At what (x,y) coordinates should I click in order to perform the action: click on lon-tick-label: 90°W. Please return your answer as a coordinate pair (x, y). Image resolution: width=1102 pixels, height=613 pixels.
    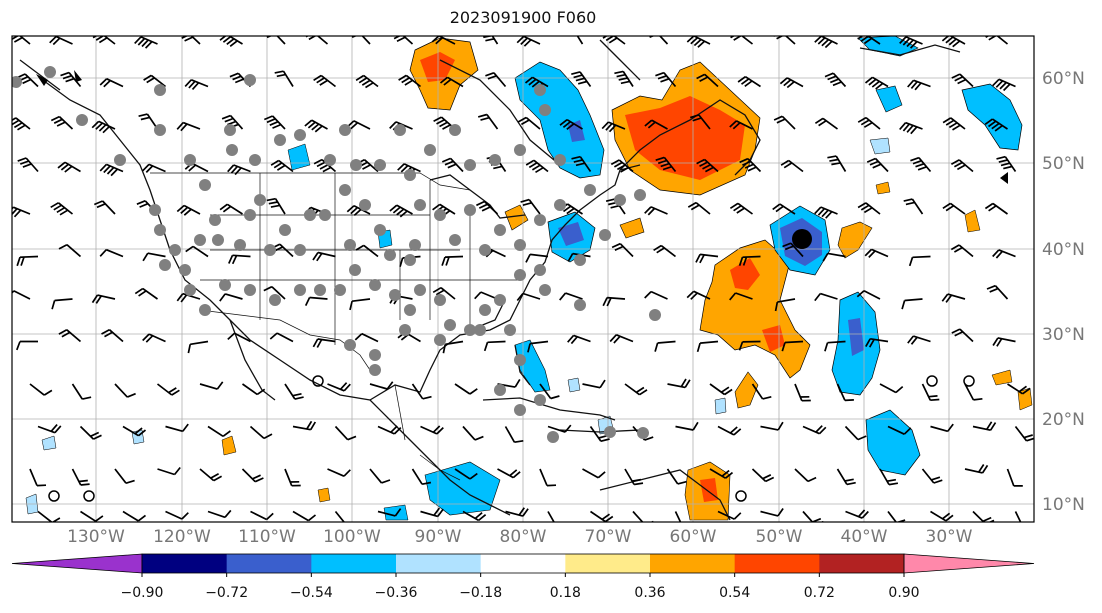
    Looking at the image, I should click on (438, 537).